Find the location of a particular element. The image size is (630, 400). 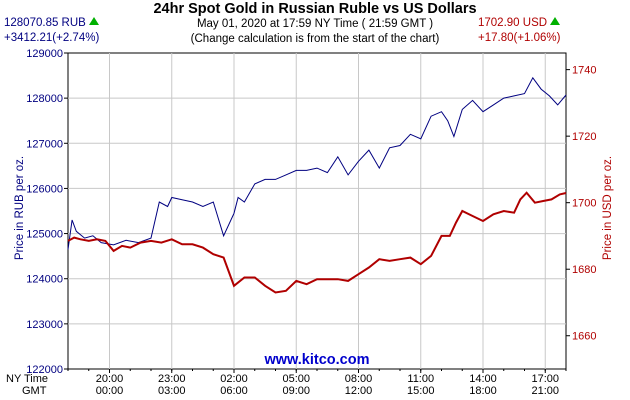

y-tick-label-right: 1660 is located at coordinates (584, 337).